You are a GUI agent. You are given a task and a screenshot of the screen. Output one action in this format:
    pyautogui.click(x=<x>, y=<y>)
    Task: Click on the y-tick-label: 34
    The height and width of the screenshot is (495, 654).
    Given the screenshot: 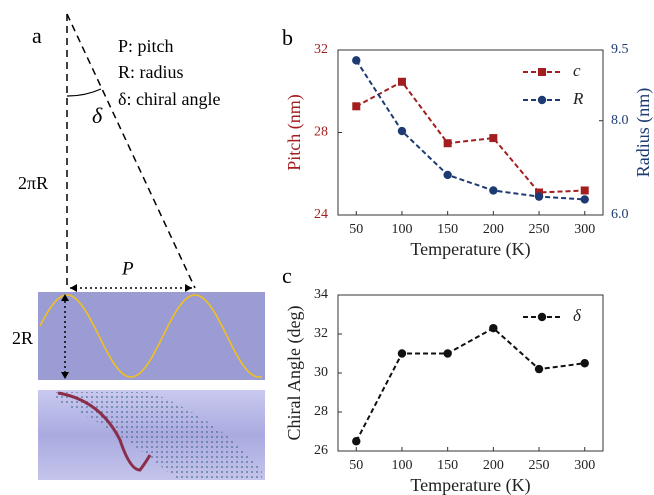 What is the action you would take?
    pyautogui.click(x=321, y=294)
    